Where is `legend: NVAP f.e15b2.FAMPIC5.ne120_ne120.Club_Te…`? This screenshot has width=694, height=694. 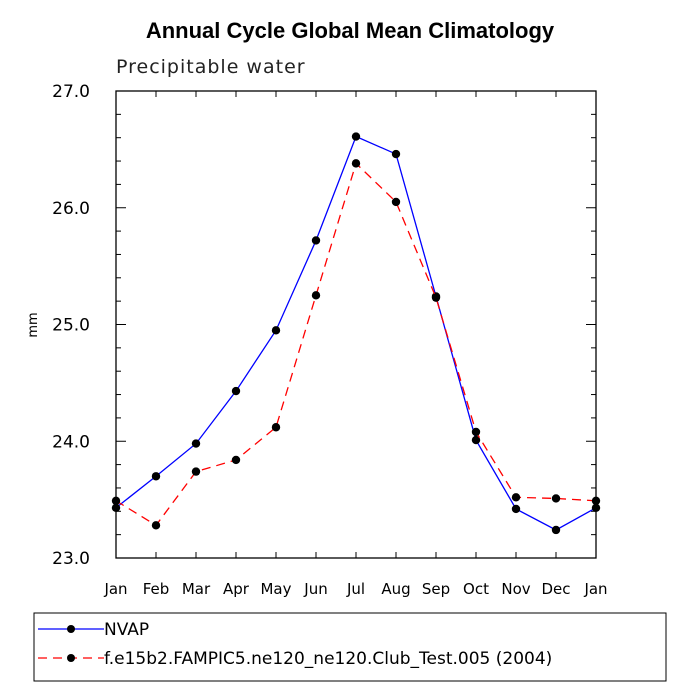 legend: NVAP f.e15b2.FAMPIC5.ne120_ne120.Club_Te… is located at coordinates (350, 647).